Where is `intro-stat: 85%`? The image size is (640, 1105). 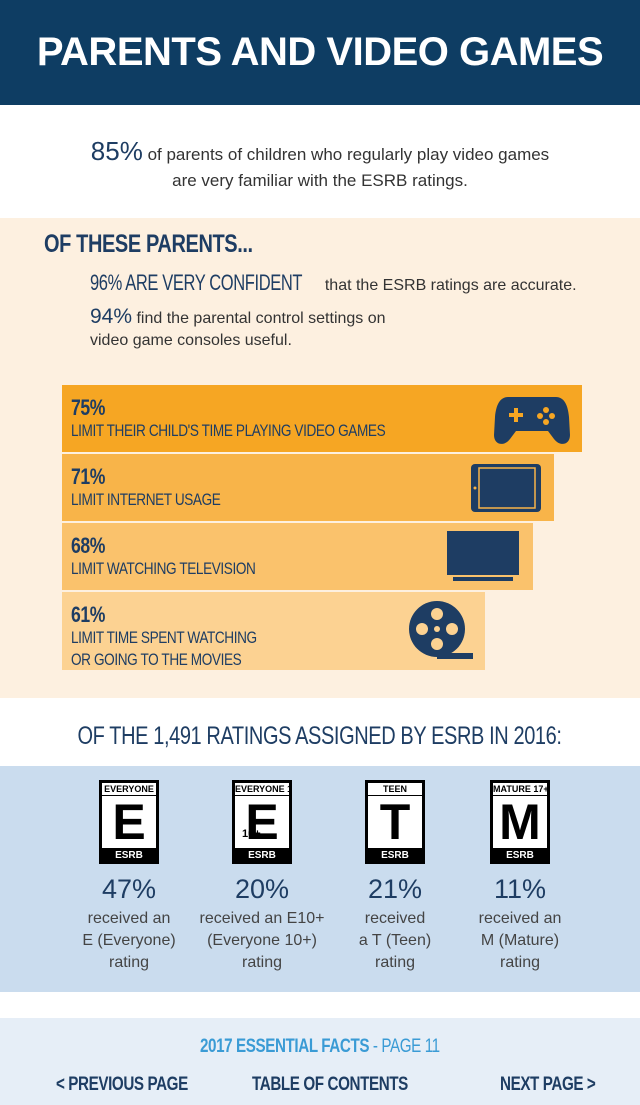 intro-stat: 85% is located at coordinates (116, 151).